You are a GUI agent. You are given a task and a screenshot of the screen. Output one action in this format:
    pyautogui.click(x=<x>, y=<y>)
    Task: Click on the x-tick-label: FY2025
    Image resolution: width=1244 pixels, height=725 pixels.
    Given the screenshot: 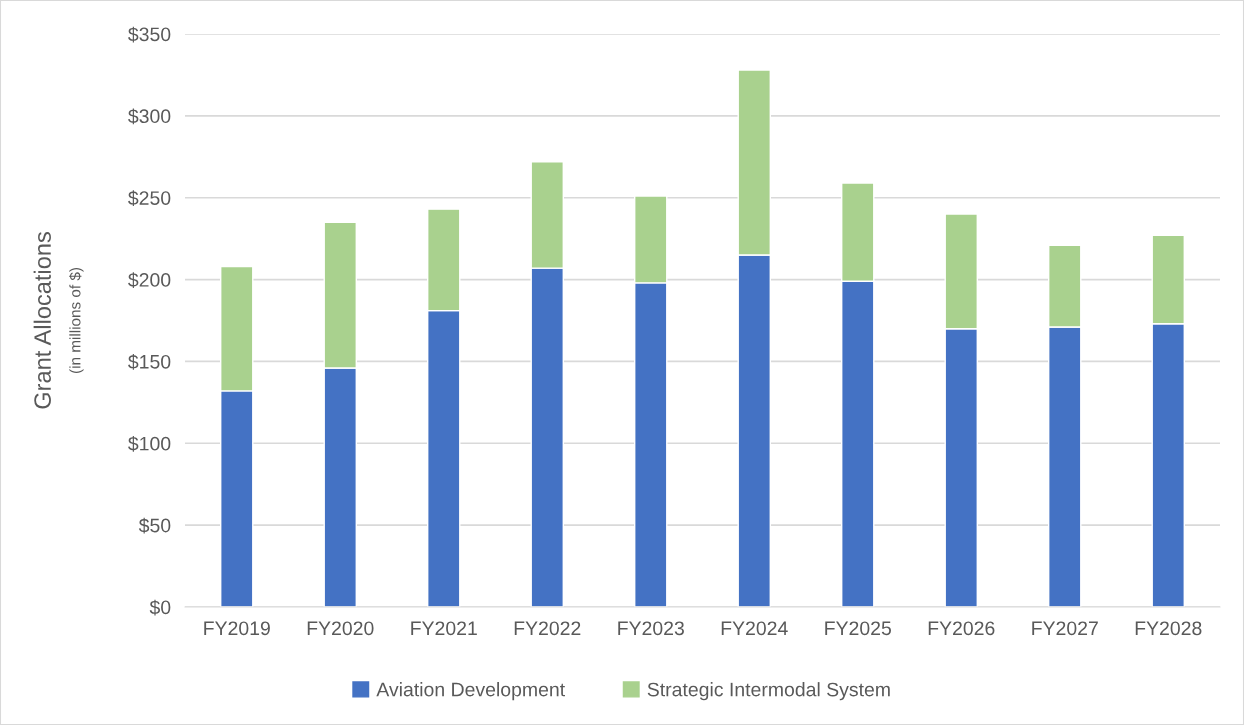 What is the action you would take?
    pyautogui.click(x=858, y=628)
    